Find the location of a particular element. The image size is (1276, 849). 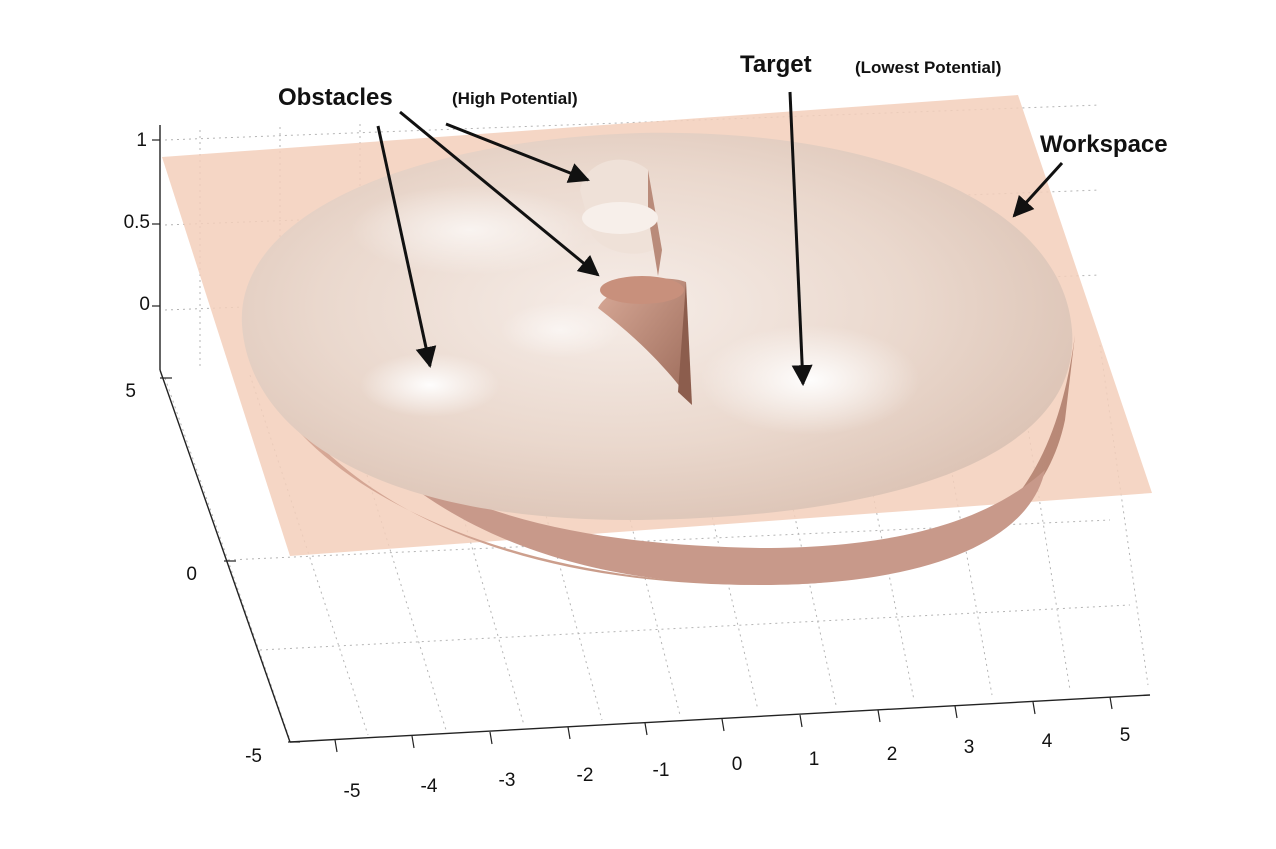

arrow-obstacle-top is located at coordinates (517, 152).